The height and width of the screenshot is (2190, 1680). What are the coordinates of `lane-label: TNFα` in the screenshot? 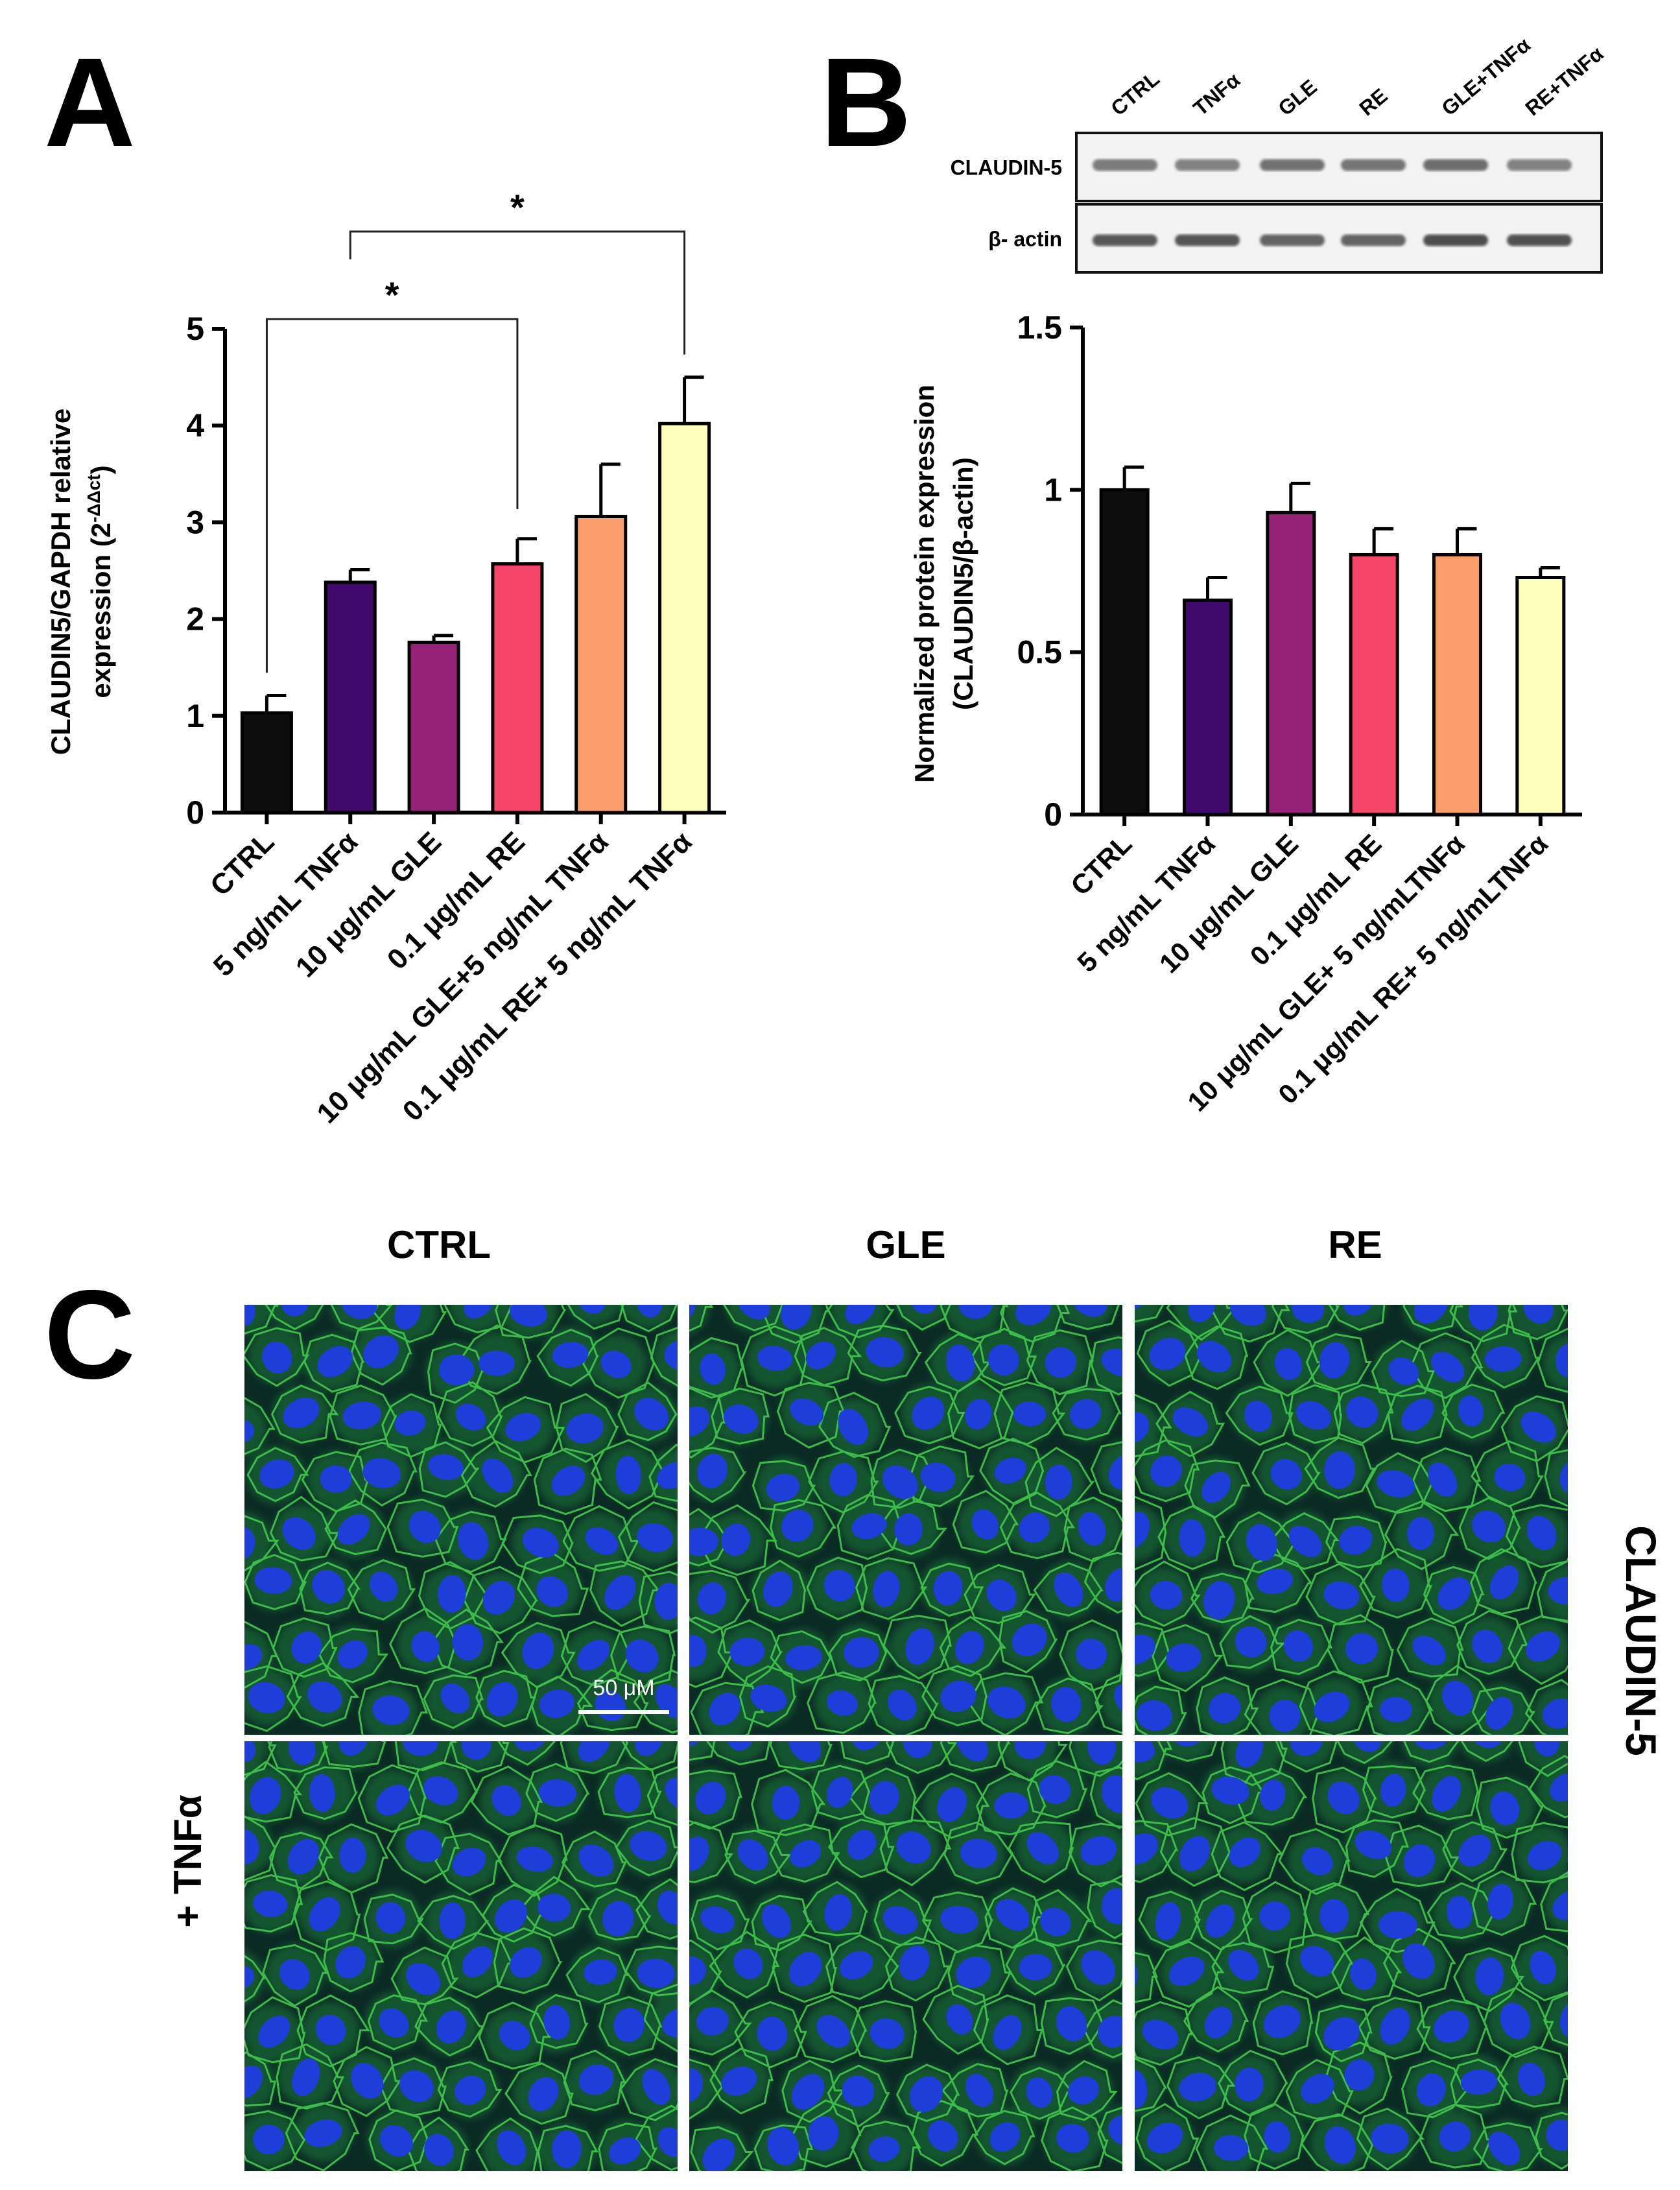 It's located at (1216, 94).